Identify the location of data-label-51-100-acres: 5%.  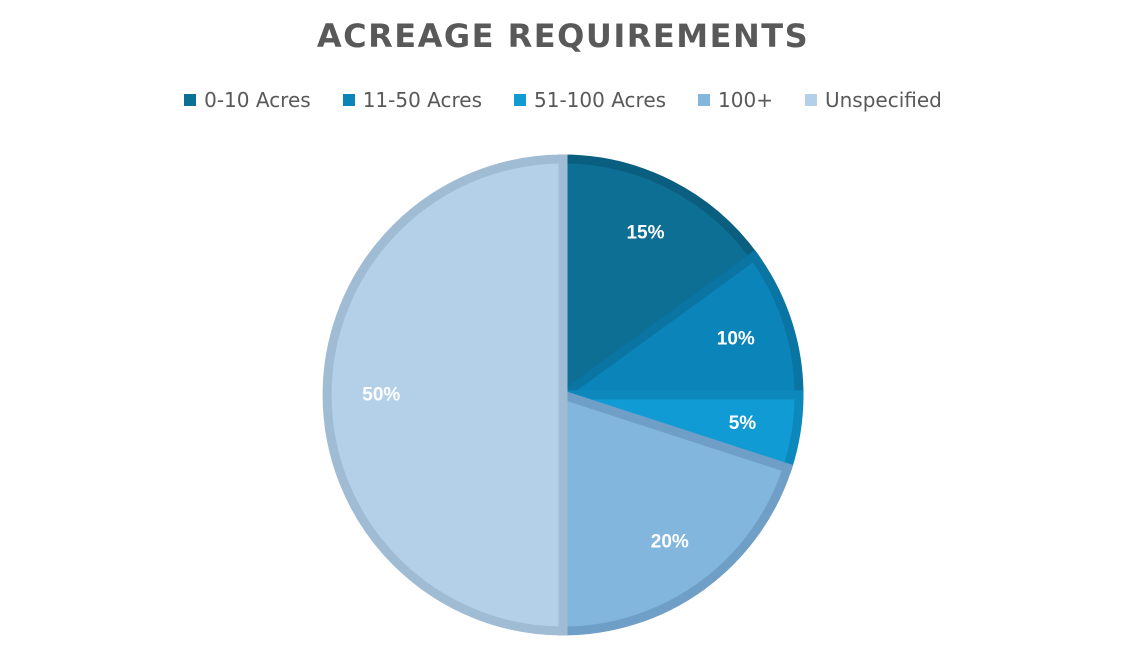
(743, 423).